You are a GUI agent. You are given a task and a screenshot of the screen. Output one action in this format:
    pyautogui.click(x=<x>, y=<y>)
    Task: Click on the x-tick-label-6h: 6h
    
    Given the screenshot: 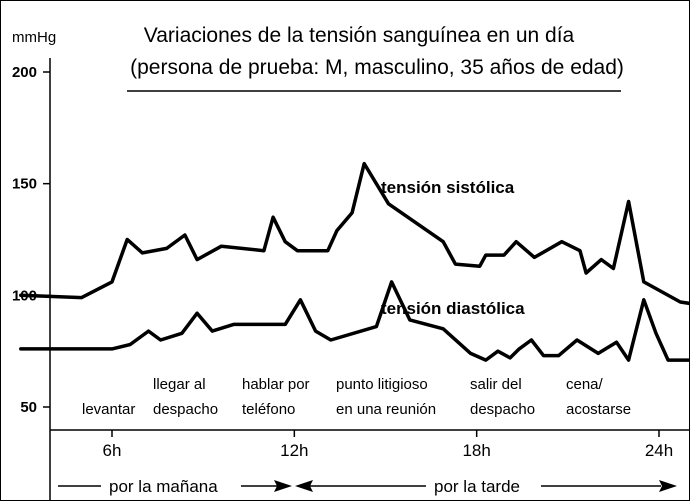 What is the action you would take?
    pyautogui.click(x=112, y=450)
    